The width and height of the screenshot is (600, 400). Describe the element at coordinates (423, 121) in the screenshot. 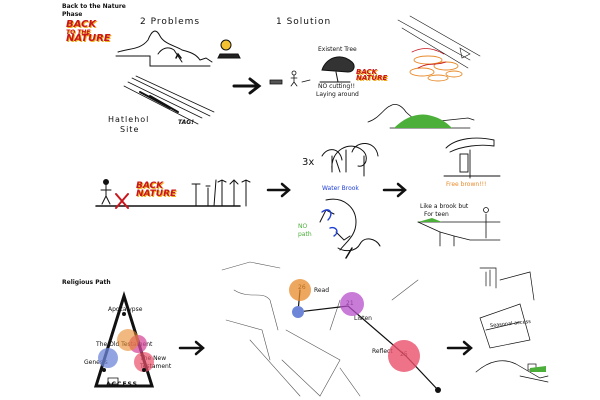

I see `green-hill` at that location.